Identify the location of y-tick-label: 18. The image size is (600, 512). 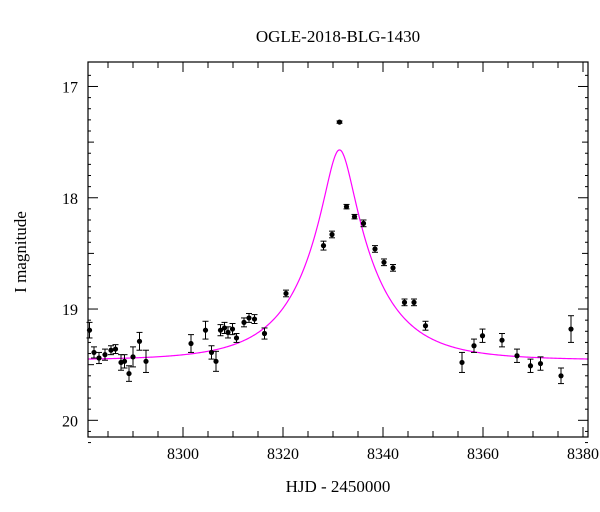
(70, 199).